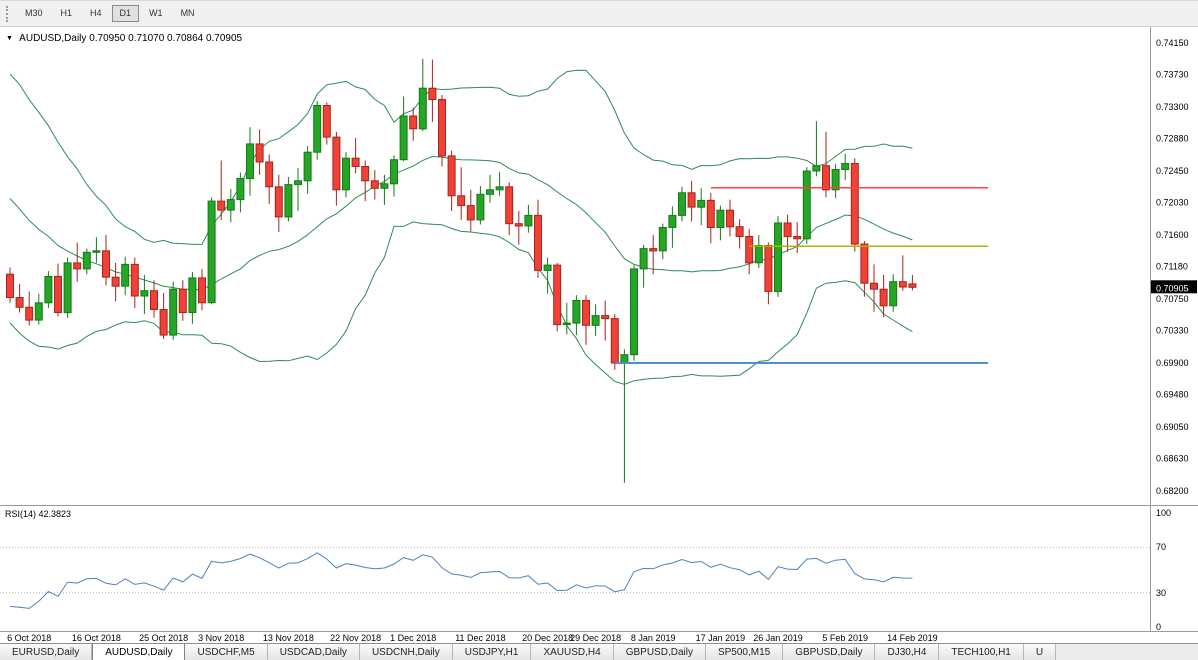  Describe the element at coordinates (1040, 652) in the screenshot. I see `chart-tab-u: U` at that location.